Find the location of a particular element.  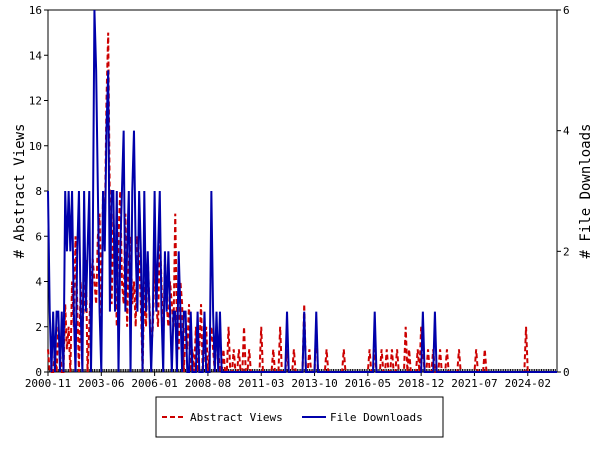

x-tick-label: 2018-12 is located at coordinates (421, 383).